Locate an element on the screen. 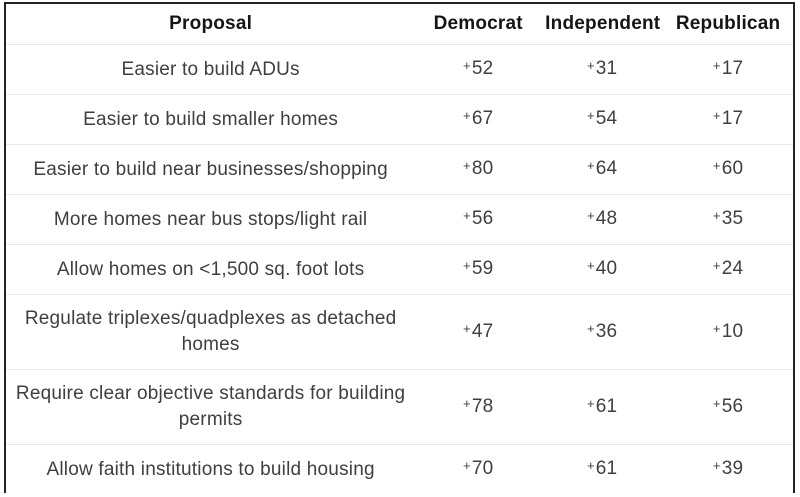  independent-value-cell: +31 is located at coordinates (602, 69).